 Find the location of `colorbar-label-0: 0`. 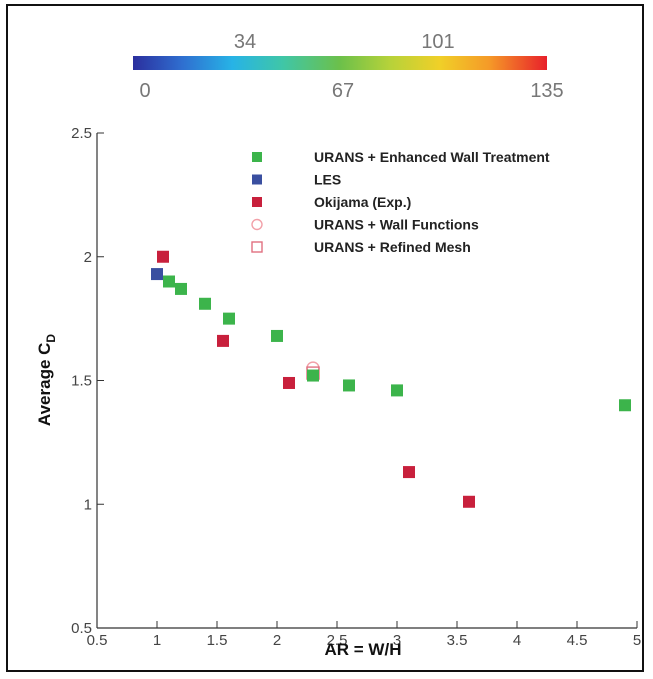

colorbar-label-0: 0 is located at coordinates (144, 91).